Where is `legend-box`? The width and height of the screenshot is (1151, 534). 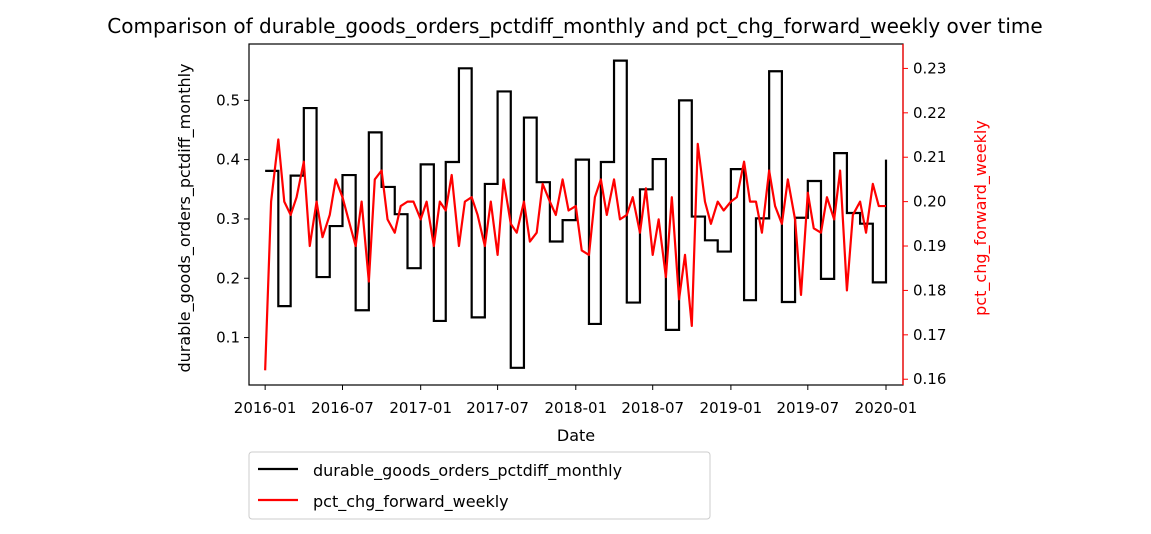
legend-box is located at coordinates (479, 485).